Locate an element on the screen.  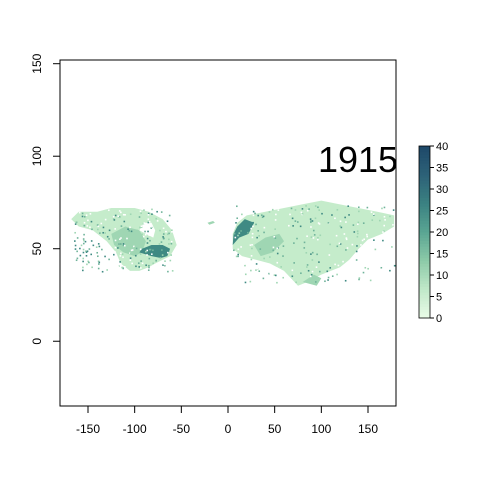
color-legend: 0 5 10 15 20 25 30 35 40 is located at coordinates (433, 233).